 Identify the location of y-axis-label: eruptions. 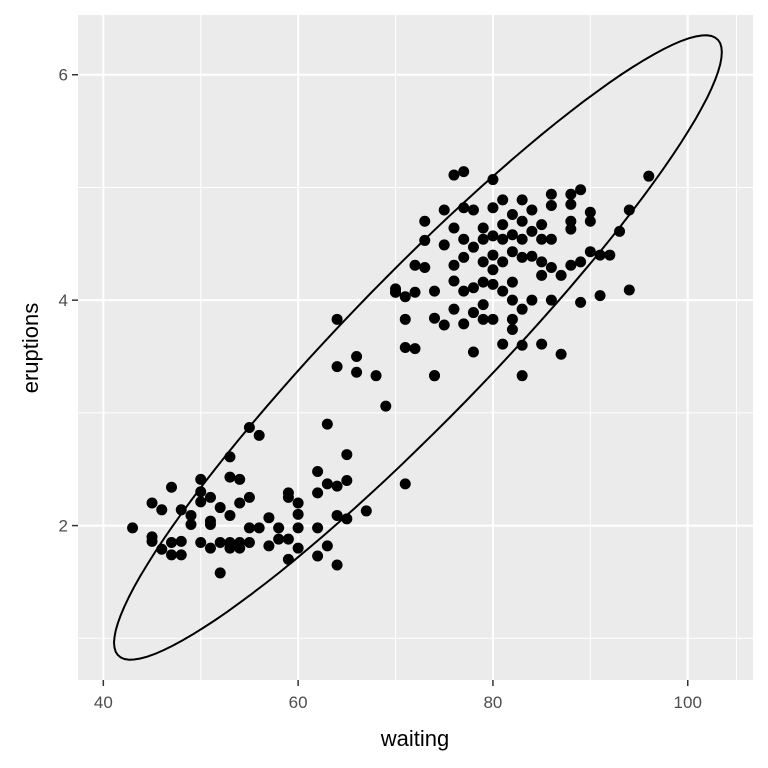
(30, 348).